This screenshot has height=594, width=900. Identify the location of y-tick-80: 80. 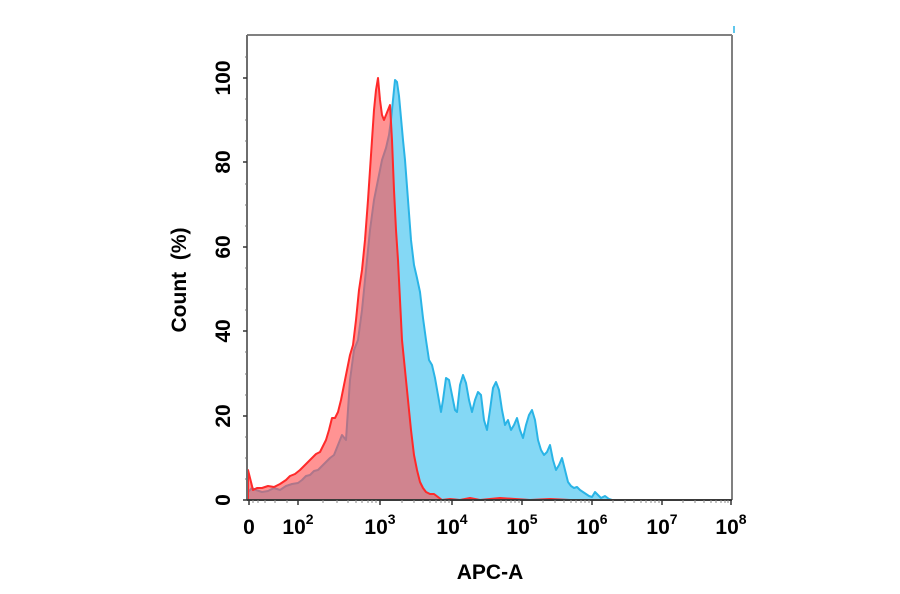
(223, 161).